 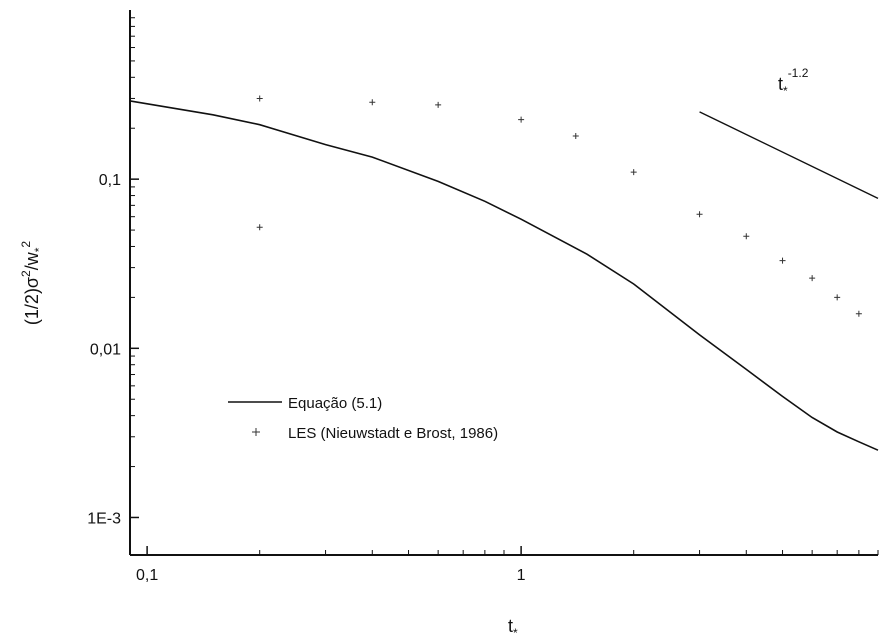 What do you see at coordinates (335, 403) in the screenshot?
I see `legend-label-line: Equação (5.1)` at bounding box center [335, 403].